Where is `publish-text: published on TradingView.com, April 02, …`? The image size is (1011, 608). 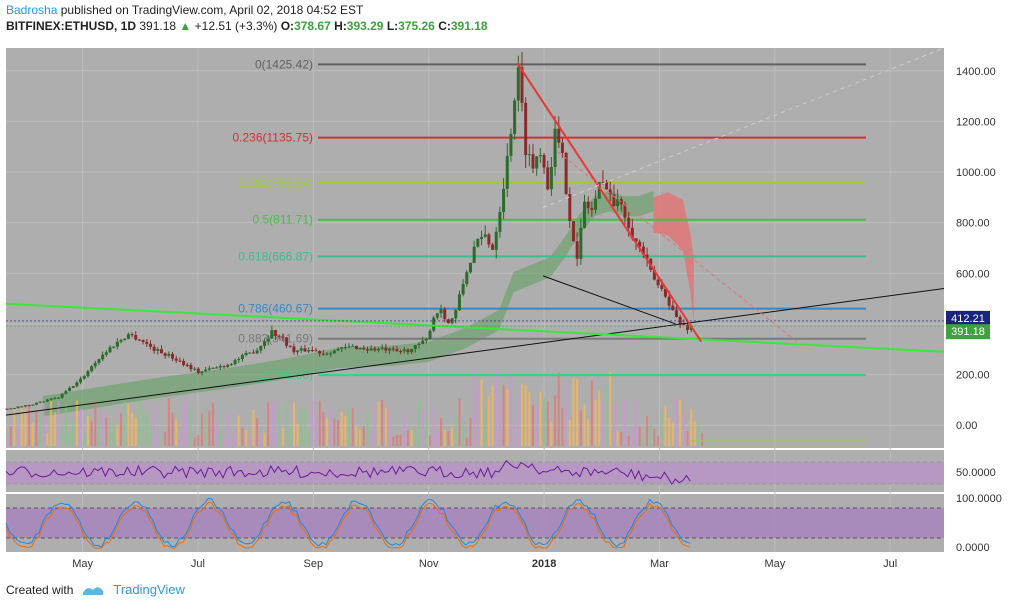 publish-text: published on TradingView.com, April 02, … is located at coordinates (212, 10).